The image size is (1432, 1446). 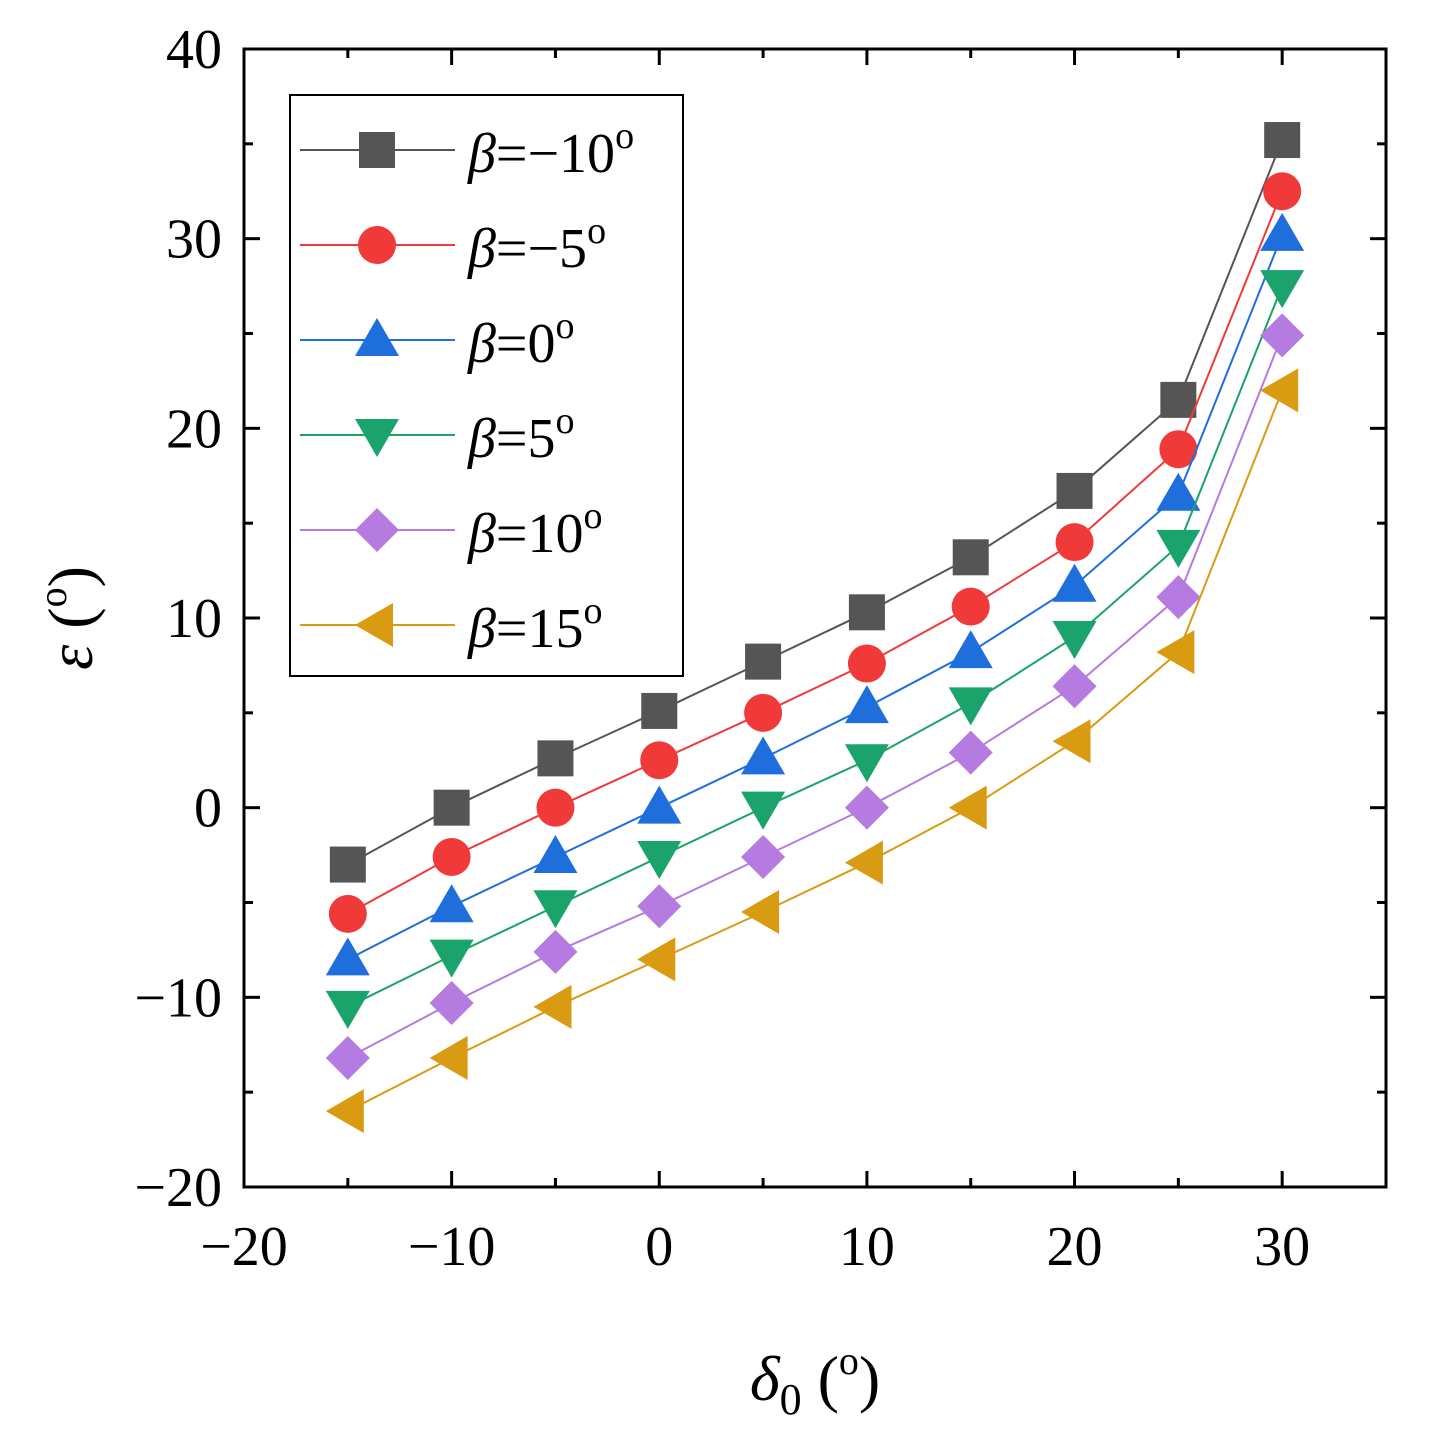 I want to click on x-axis-unit-open: (, so click(x=820, y=1378).